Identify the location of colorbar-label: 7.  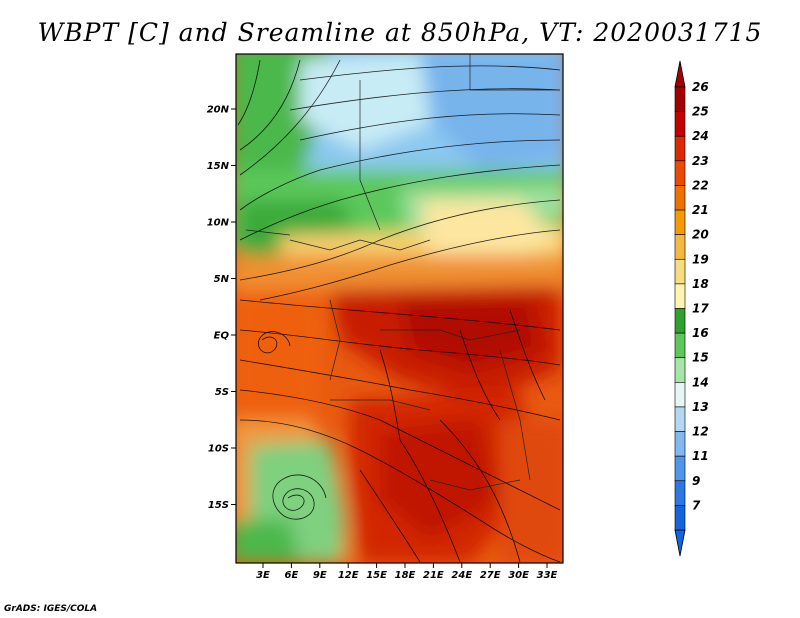
(696, 505).